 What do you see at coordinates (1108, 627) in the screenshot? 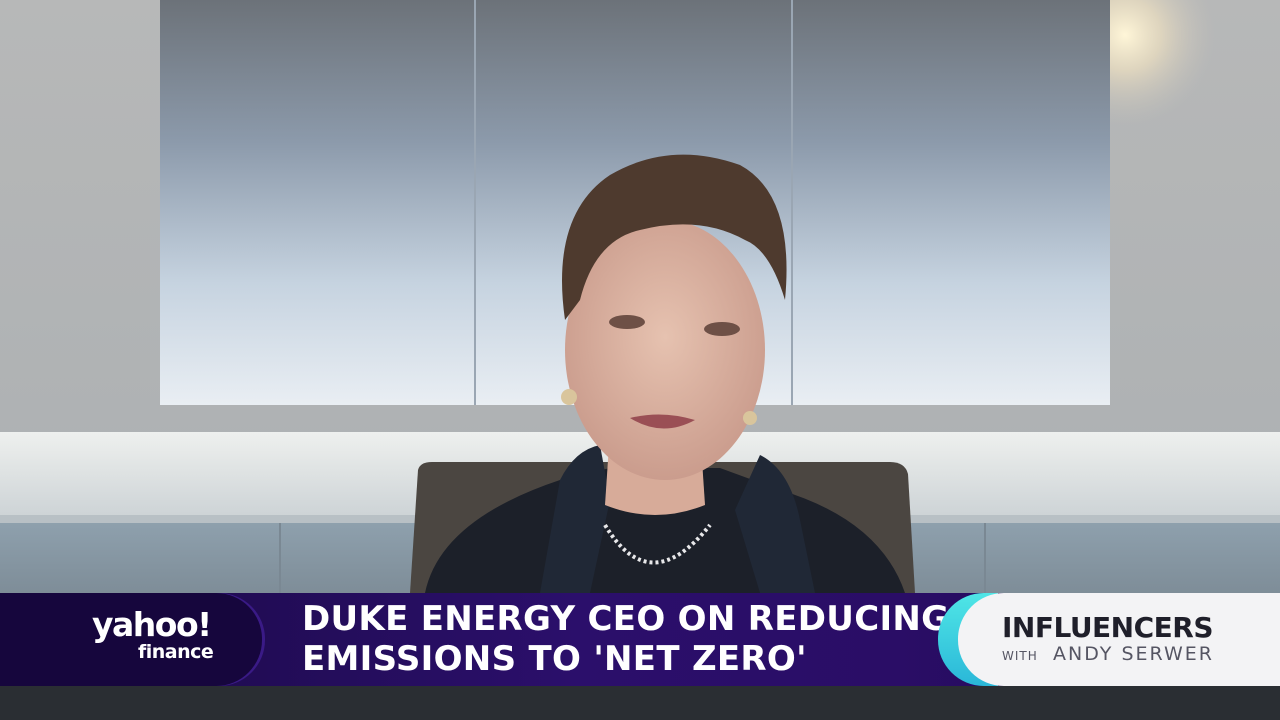
I see `show-title: INFLUENCERS` at bounding box center [1108, 627].